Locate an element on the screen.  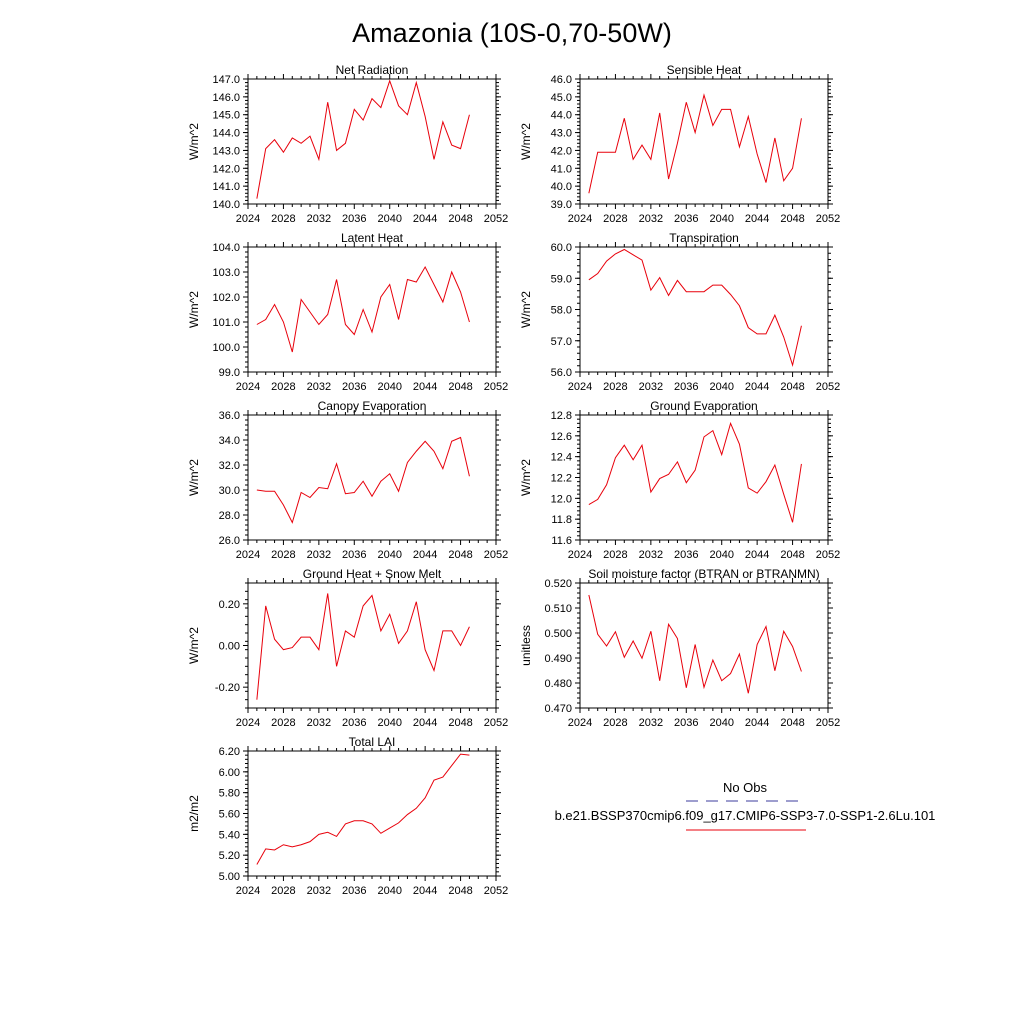
y-tick-label: 6.00 is located at coordinates (229, 773).